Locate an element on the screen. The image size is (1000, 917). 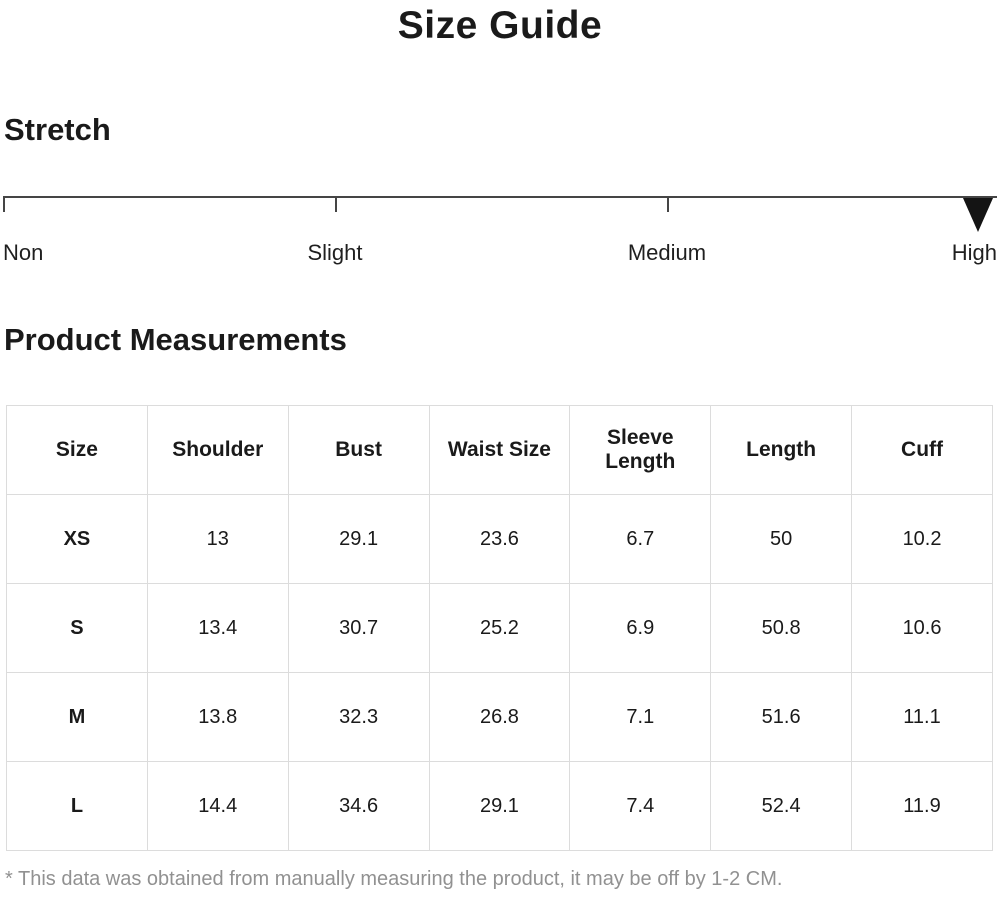
cell-length: 50 is located at coordinates (781, 539).